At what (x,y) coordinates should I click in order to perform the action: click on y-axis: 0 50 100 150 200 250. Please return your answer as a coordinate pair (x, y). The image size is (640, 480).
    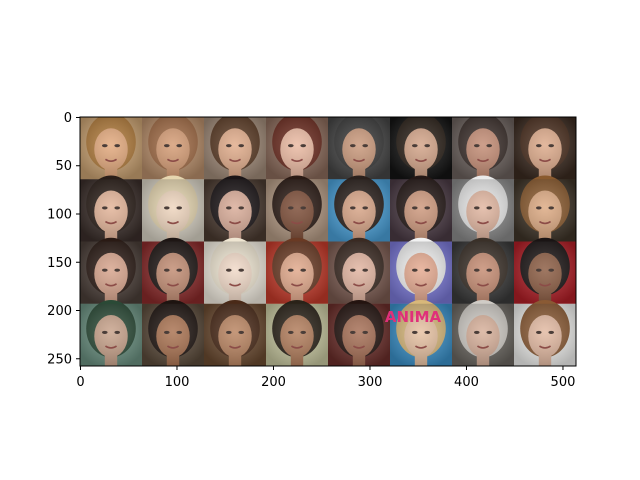
    Looking at the image, I should click on (63, 239).